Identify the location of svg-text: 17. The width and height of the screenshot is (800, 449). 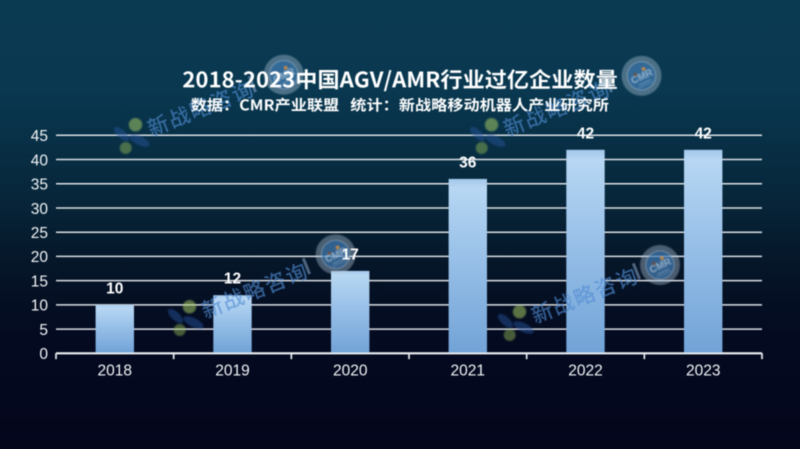
(350, 254).